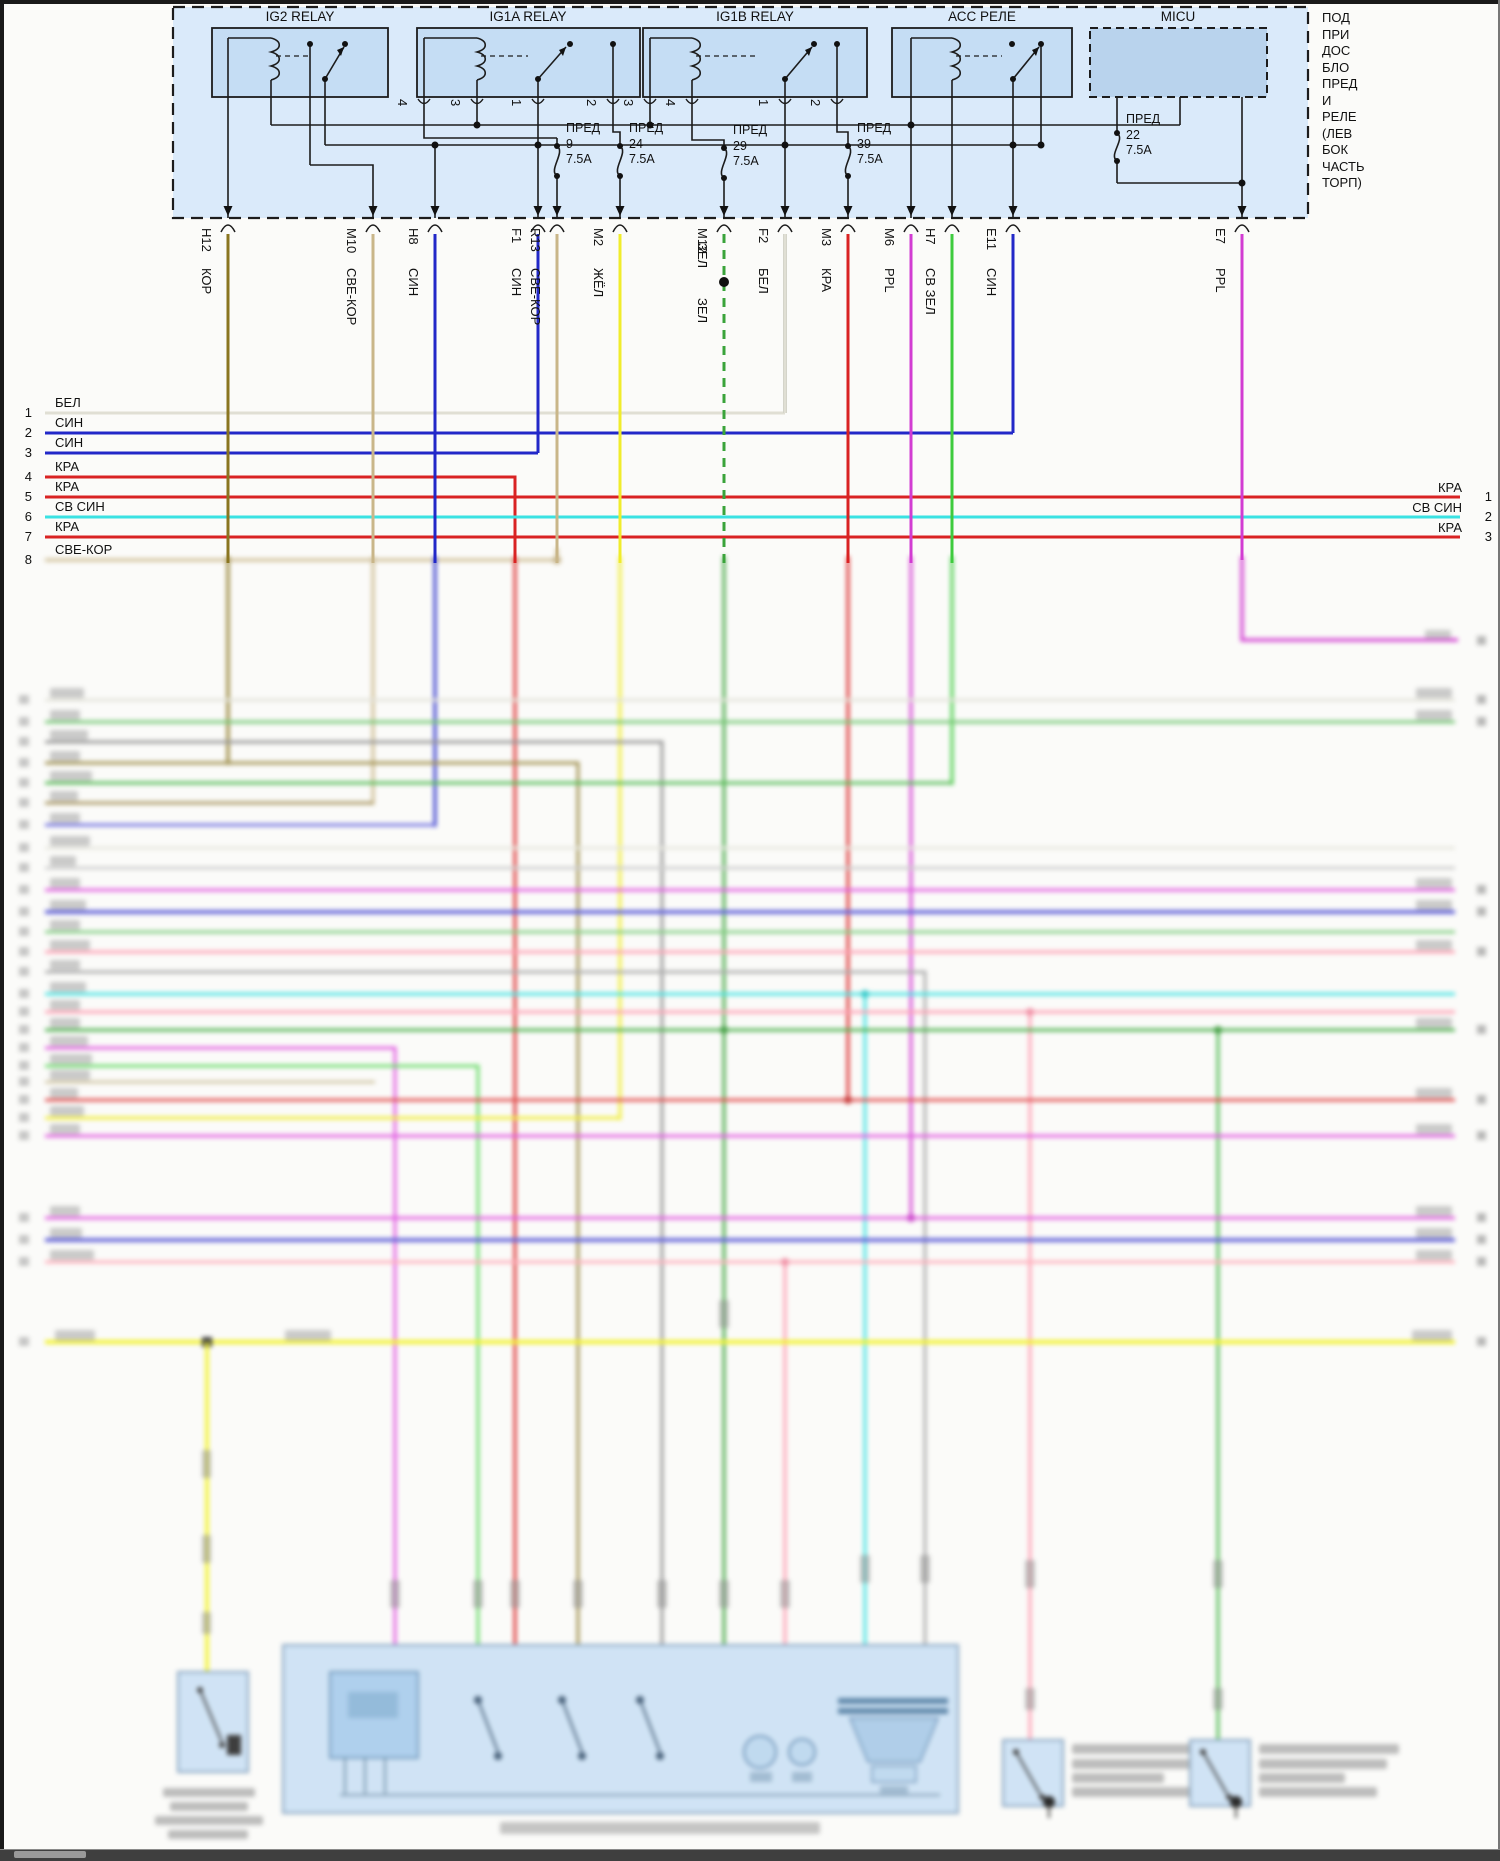 The image size is (1500, 1861). I want to click on page-border-right, so click(1499, 930).